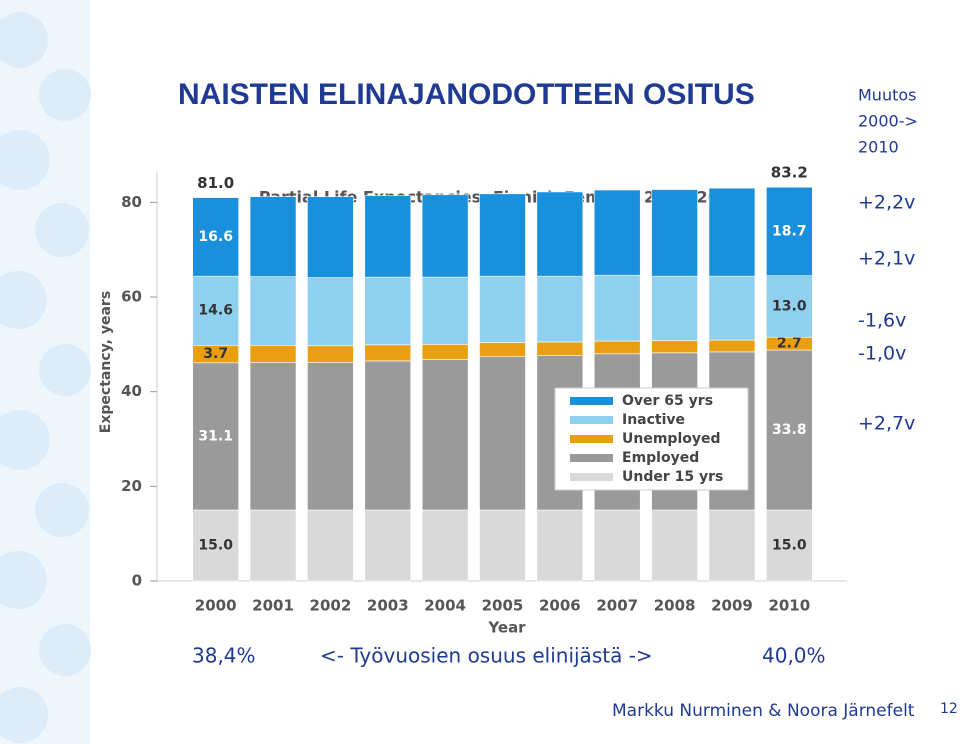  Describe the element at coordinates (949, 709) in the screenshot. I see `page-number: 12` at that location.